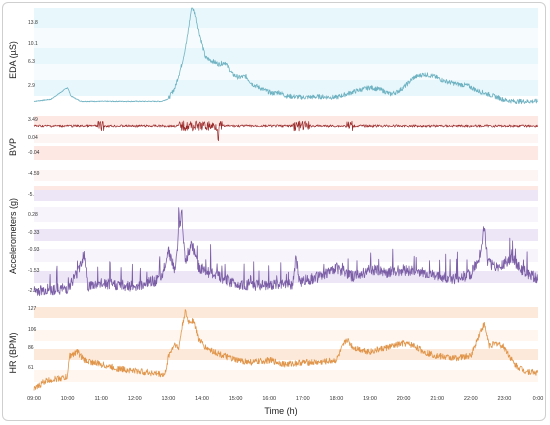 The height and width of the screenshot is (425, 550). Describe the element at coordinates (34, 153) in the screenshot. I see `bvp-ytick-label: -0.04` at that location.